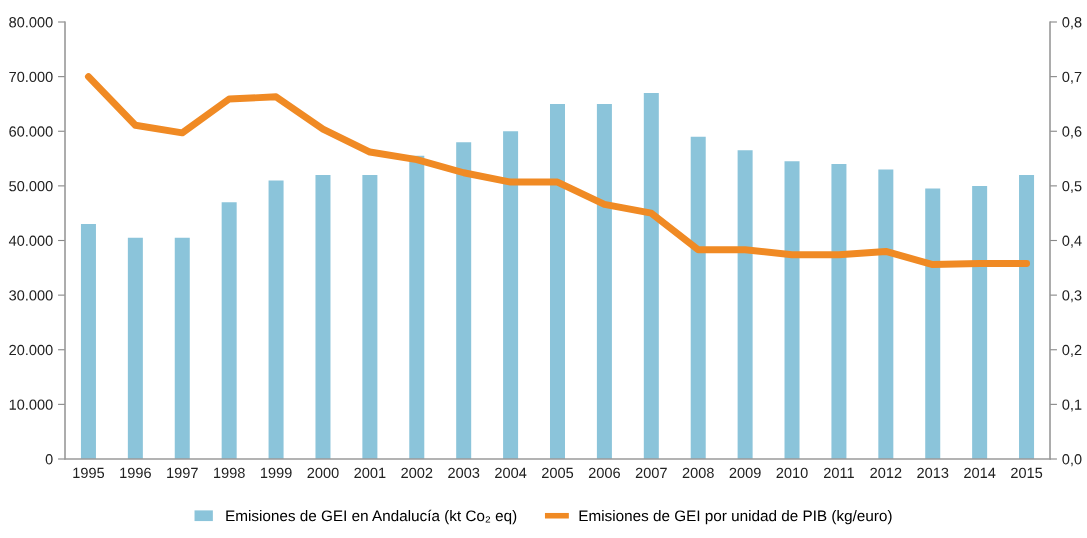 The height and width of the screenshot is (538, 1087). Describe the element at coordinates (980, 473) in the screenshot. I see `x-tick-label: 2014` at that location.